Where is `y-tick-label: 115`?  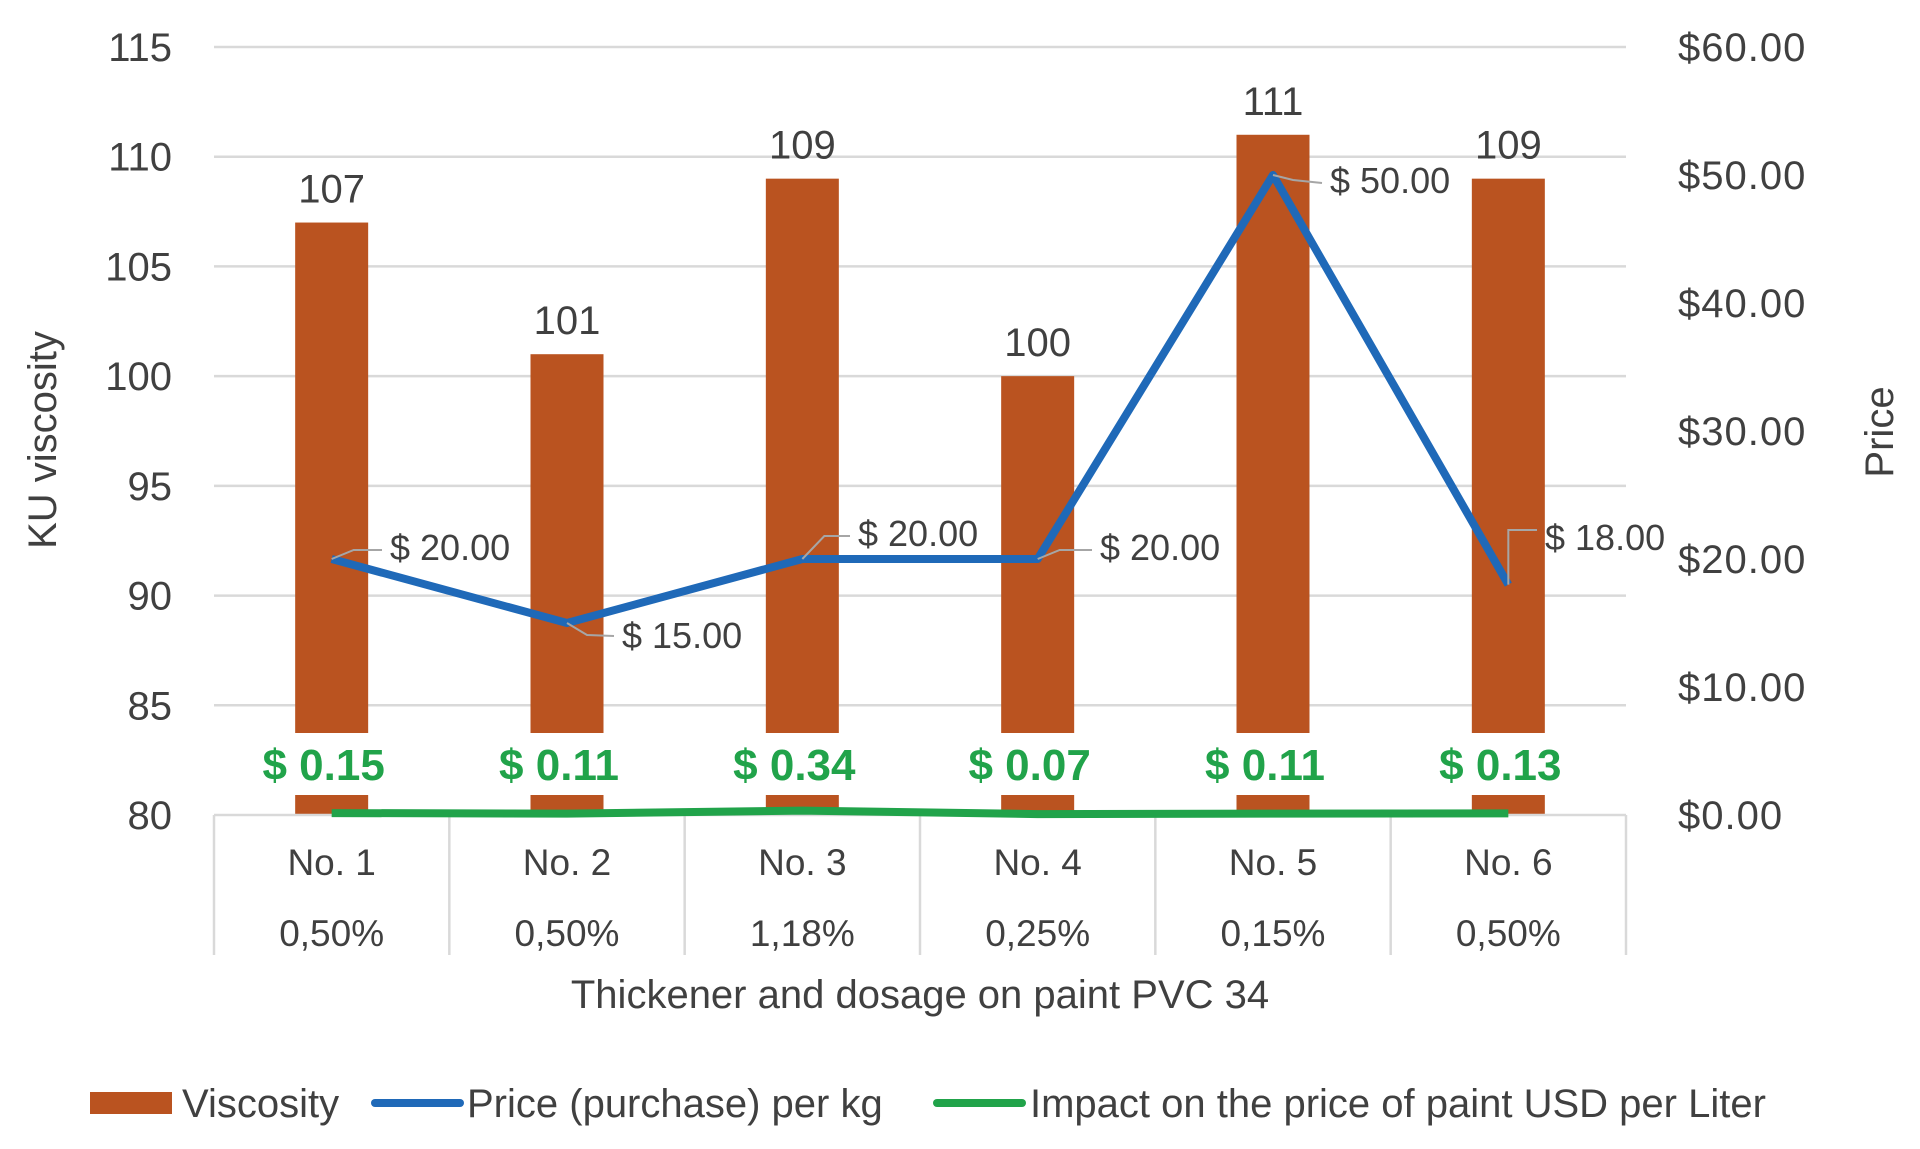 y-tick-label: 115 is located at coordinates (140, 48).